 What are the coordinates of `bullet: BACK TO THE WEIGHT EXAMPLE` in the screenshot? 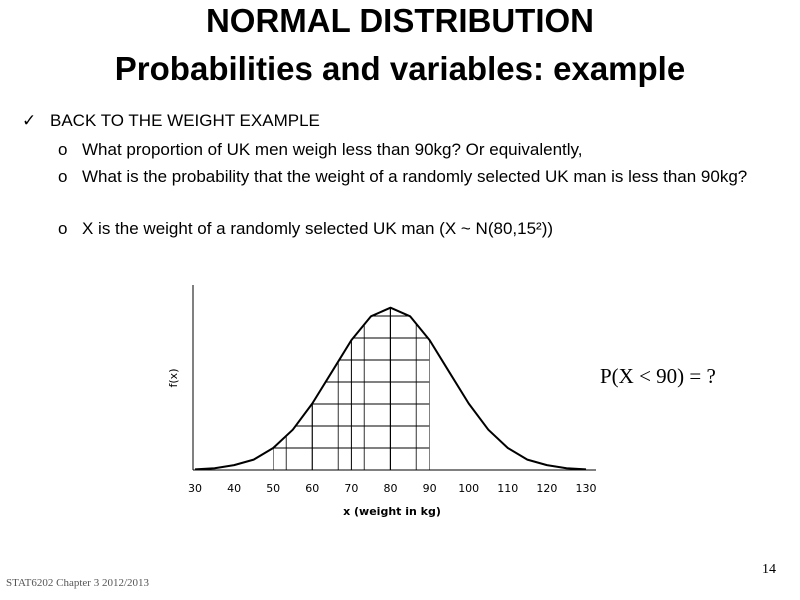 It's located at (185, 120).